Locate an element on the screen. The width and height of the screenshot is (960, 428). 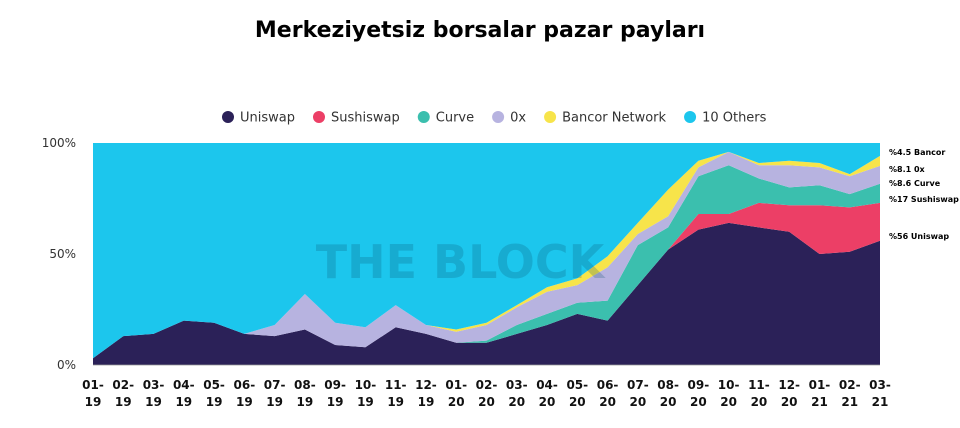
x-tick-label: 06-20 is located at coordinates (608, 393).